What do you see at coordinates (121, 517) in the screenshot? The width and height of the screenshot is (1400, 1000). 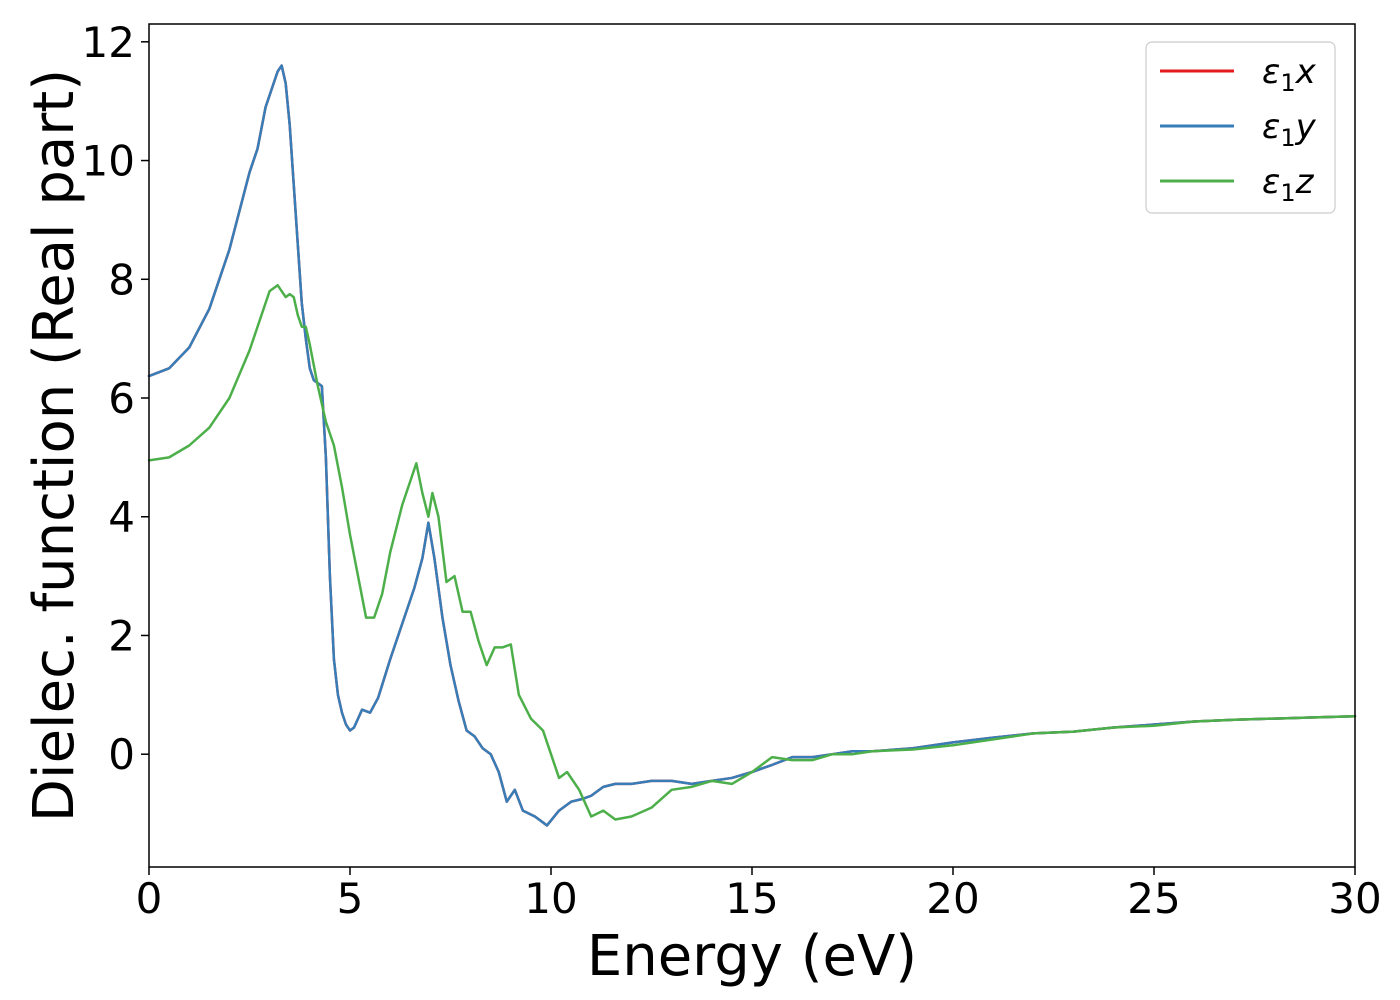 I see `y-tick-label: 4` at bounding box center [121, 517].